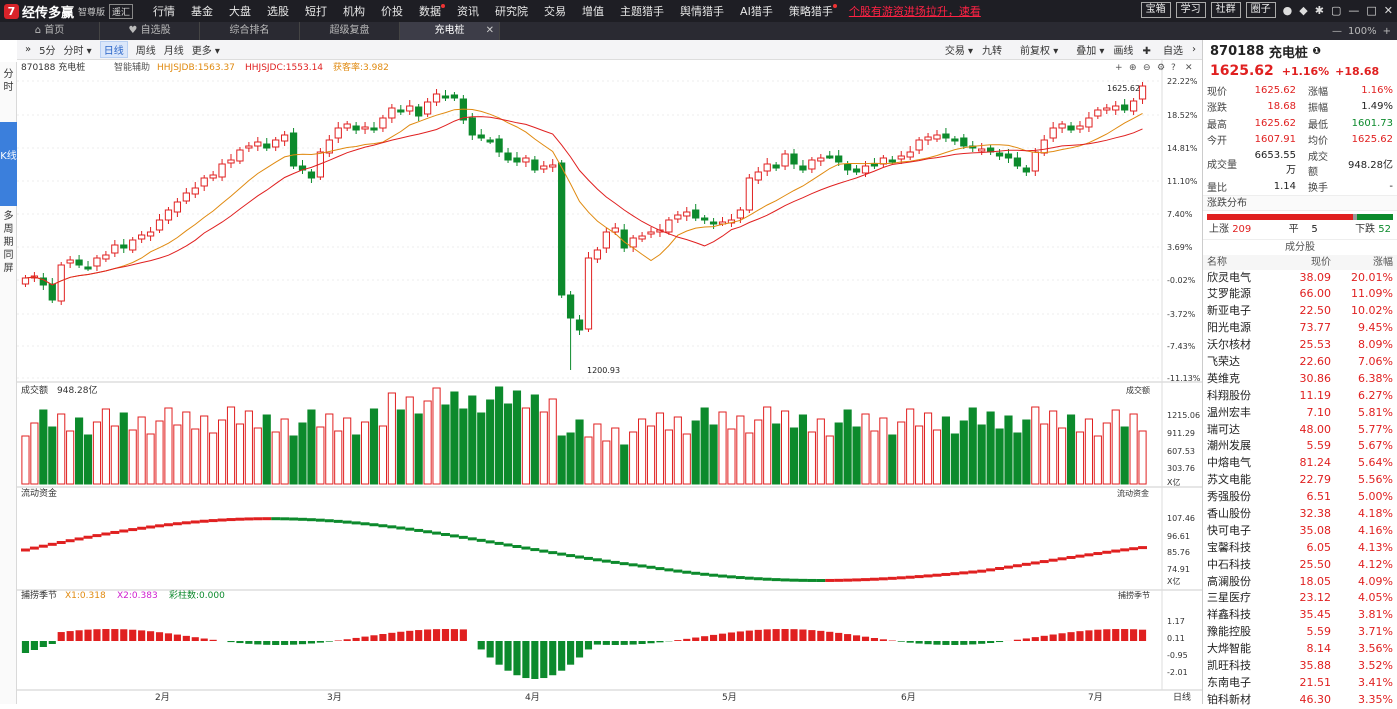 This screenshot has height=709, width=1397. I want to click on tab-ranking: 综合排名, so click(250, 31).